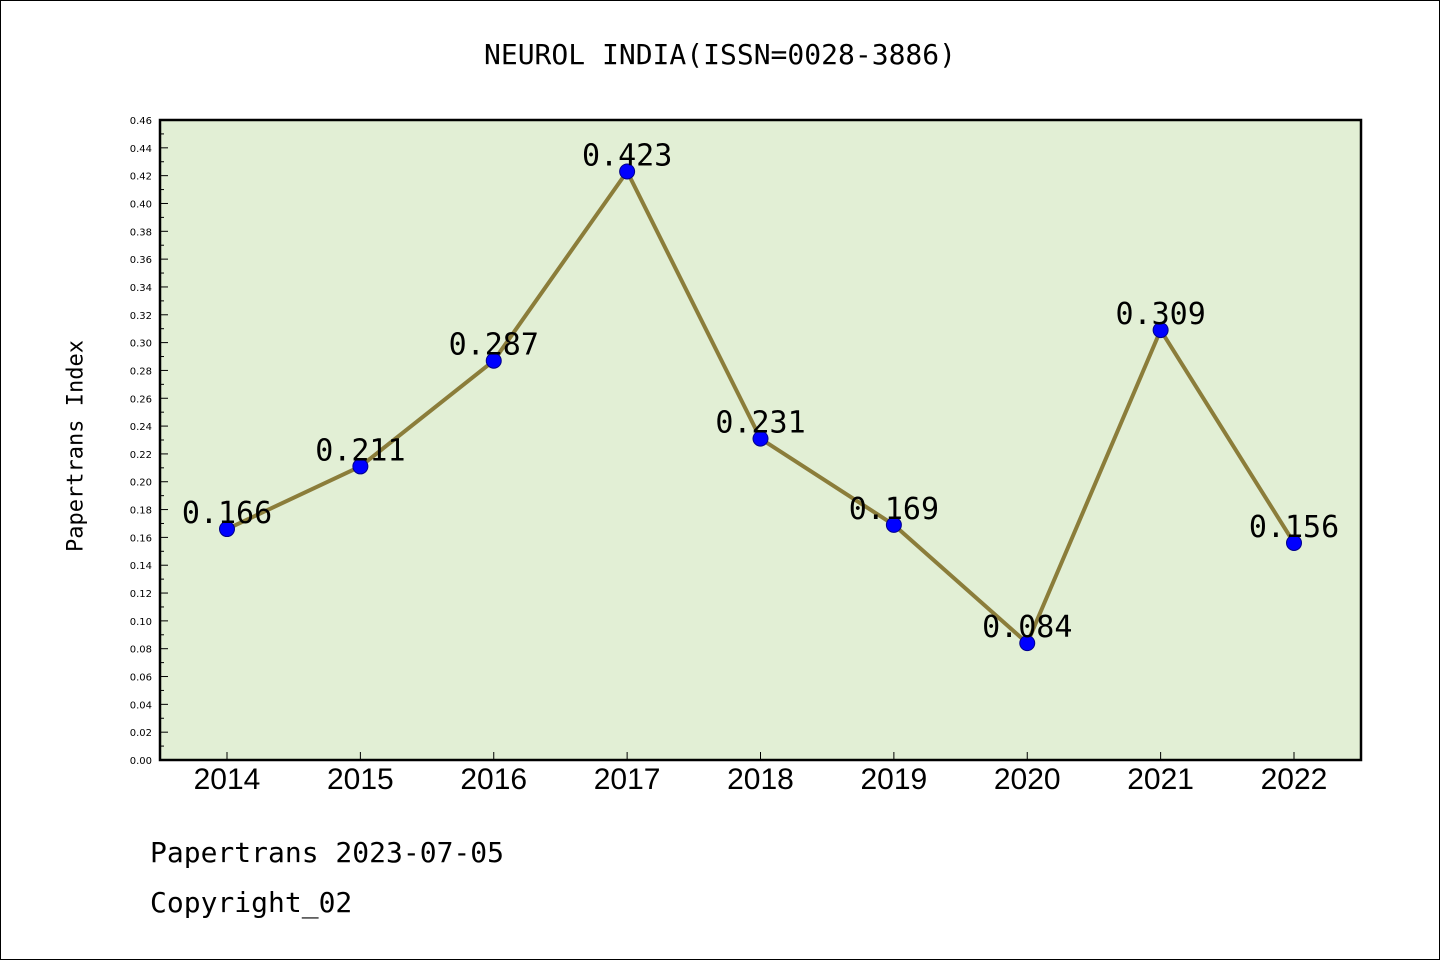 Image resolution: width=1440 pixels, height=960 pixels. What do you see at coordinates (141, 344) in the screenshot?
I see `y-tick-label: 0.30` at bounding box center [141, 344].